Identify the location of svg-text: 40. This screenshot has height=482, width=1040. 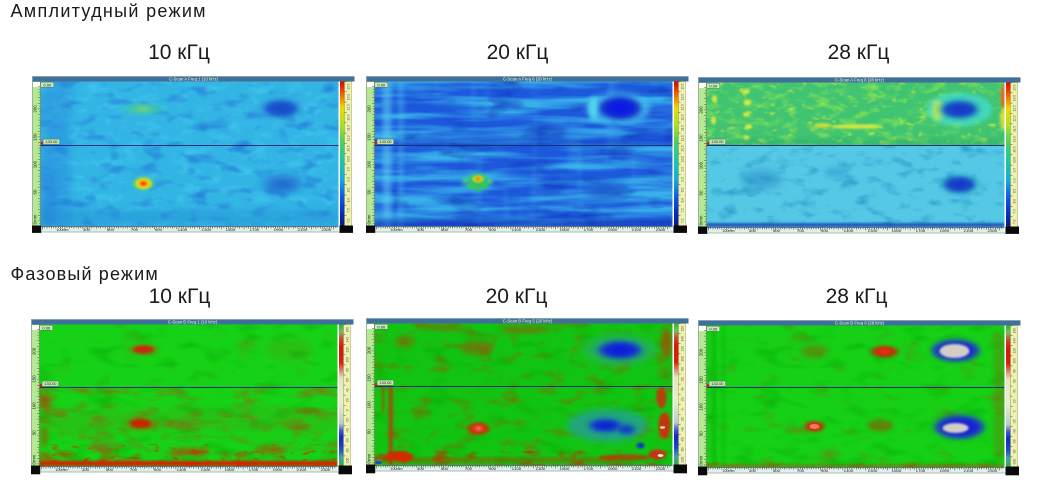
(682, 389).